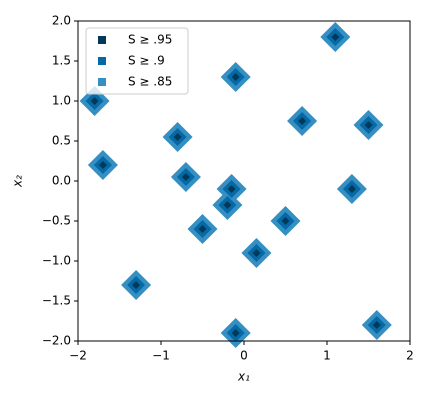 The image size is (430, 404). Describe the element at coordinates (78, 356) in the screenshot. I see `x-tick-label: −2` at that location.